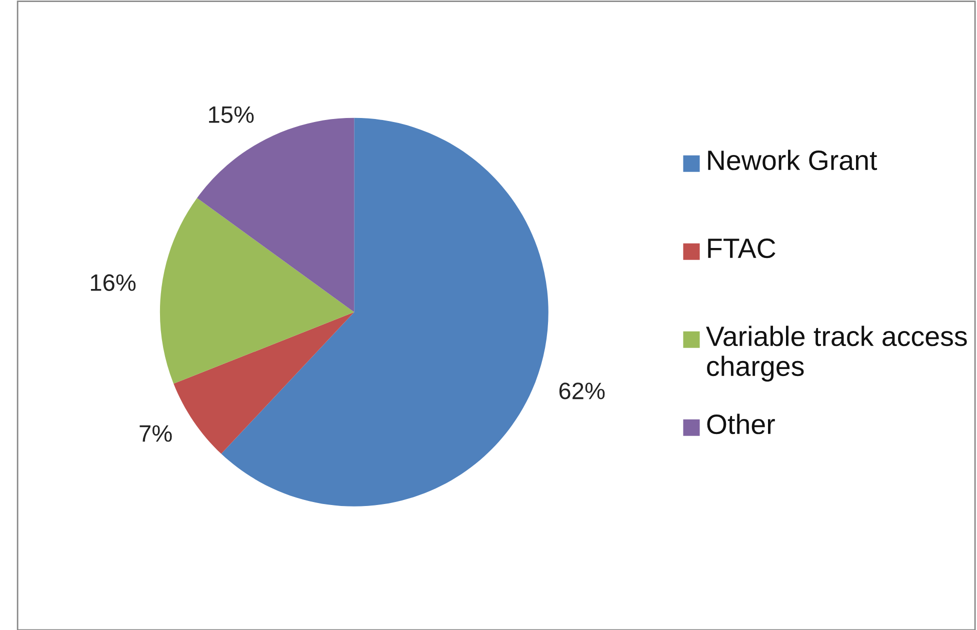 This screenshot has height=630, width=977. I want to click on data-label: 15%, so click(231, 114).